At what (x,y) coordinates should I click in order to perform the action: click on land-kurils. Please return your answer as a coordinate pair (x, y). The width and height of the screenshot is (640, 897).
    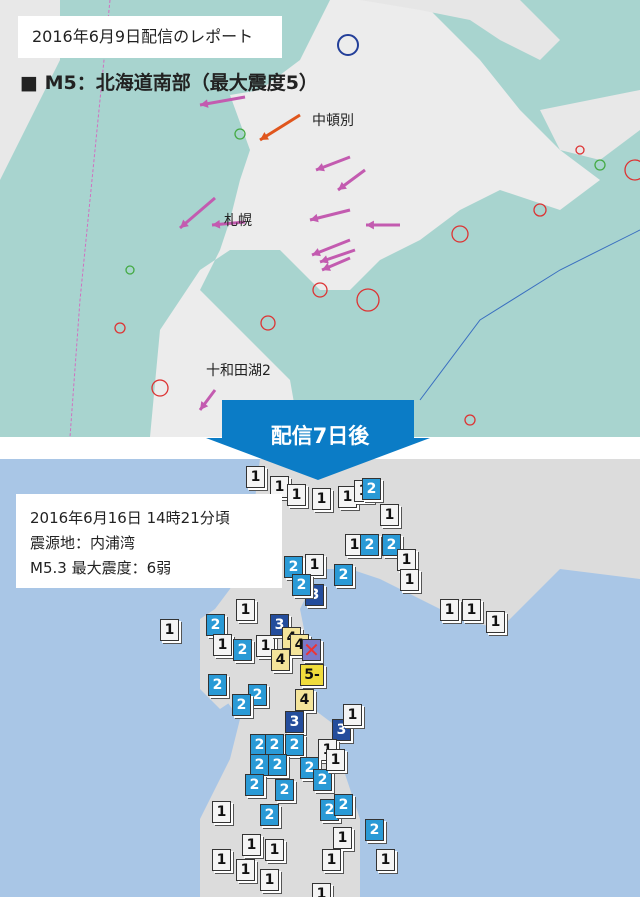
    Looking at the image, I should click on (590, 125).